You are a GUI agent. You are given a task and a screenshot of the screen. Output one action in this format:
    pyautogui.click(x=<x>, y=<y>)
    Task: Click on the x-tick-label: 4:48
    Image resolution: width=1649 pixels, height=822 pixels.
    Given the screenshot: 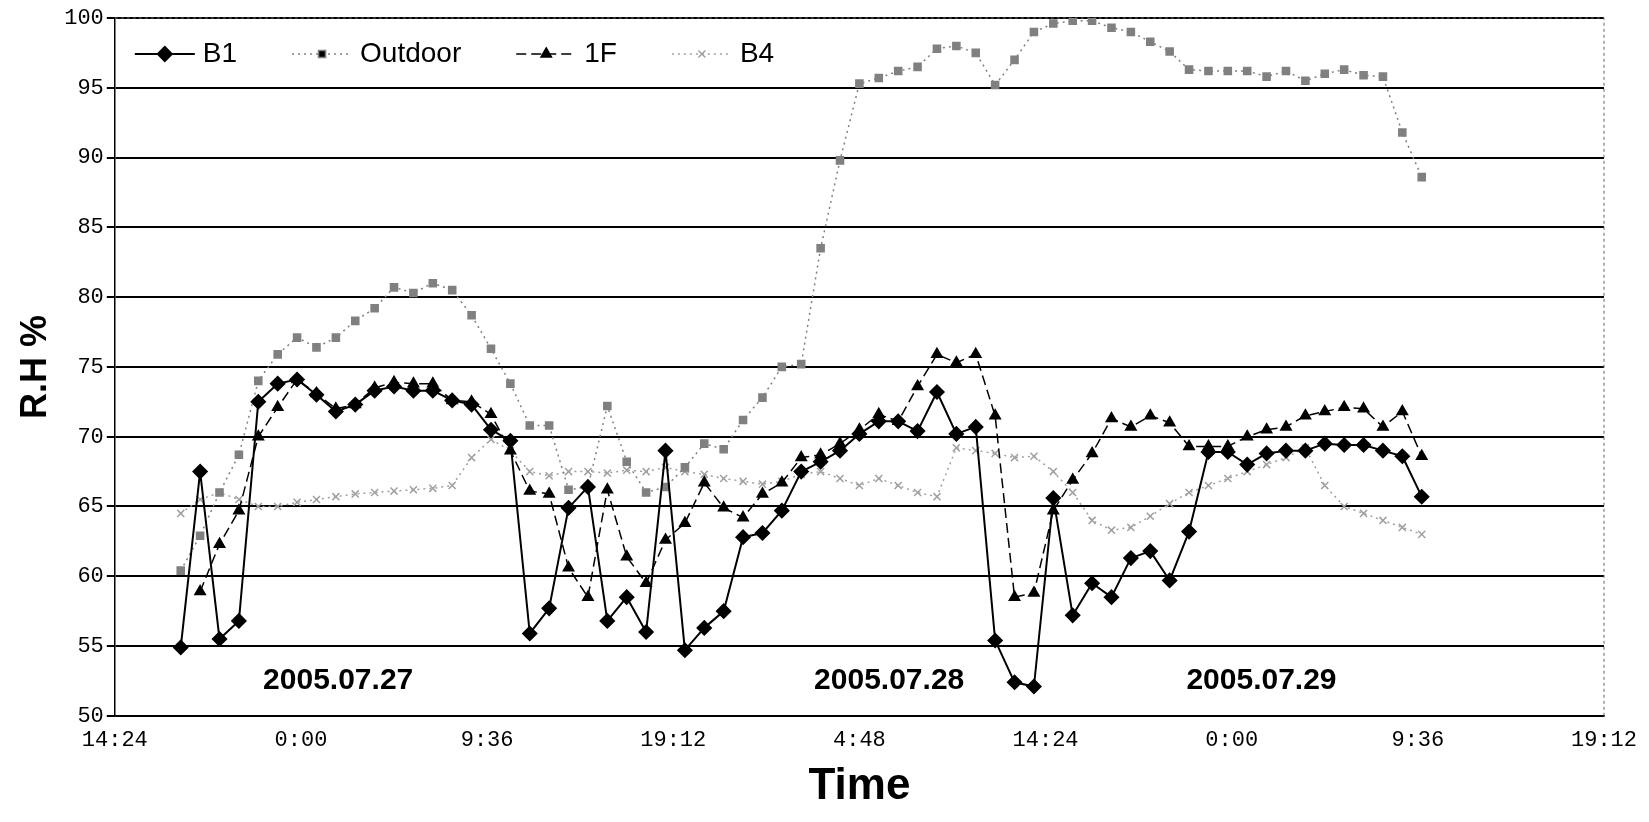 What is the action you would take?
    pyautogui.click(x=859, y=740)
    